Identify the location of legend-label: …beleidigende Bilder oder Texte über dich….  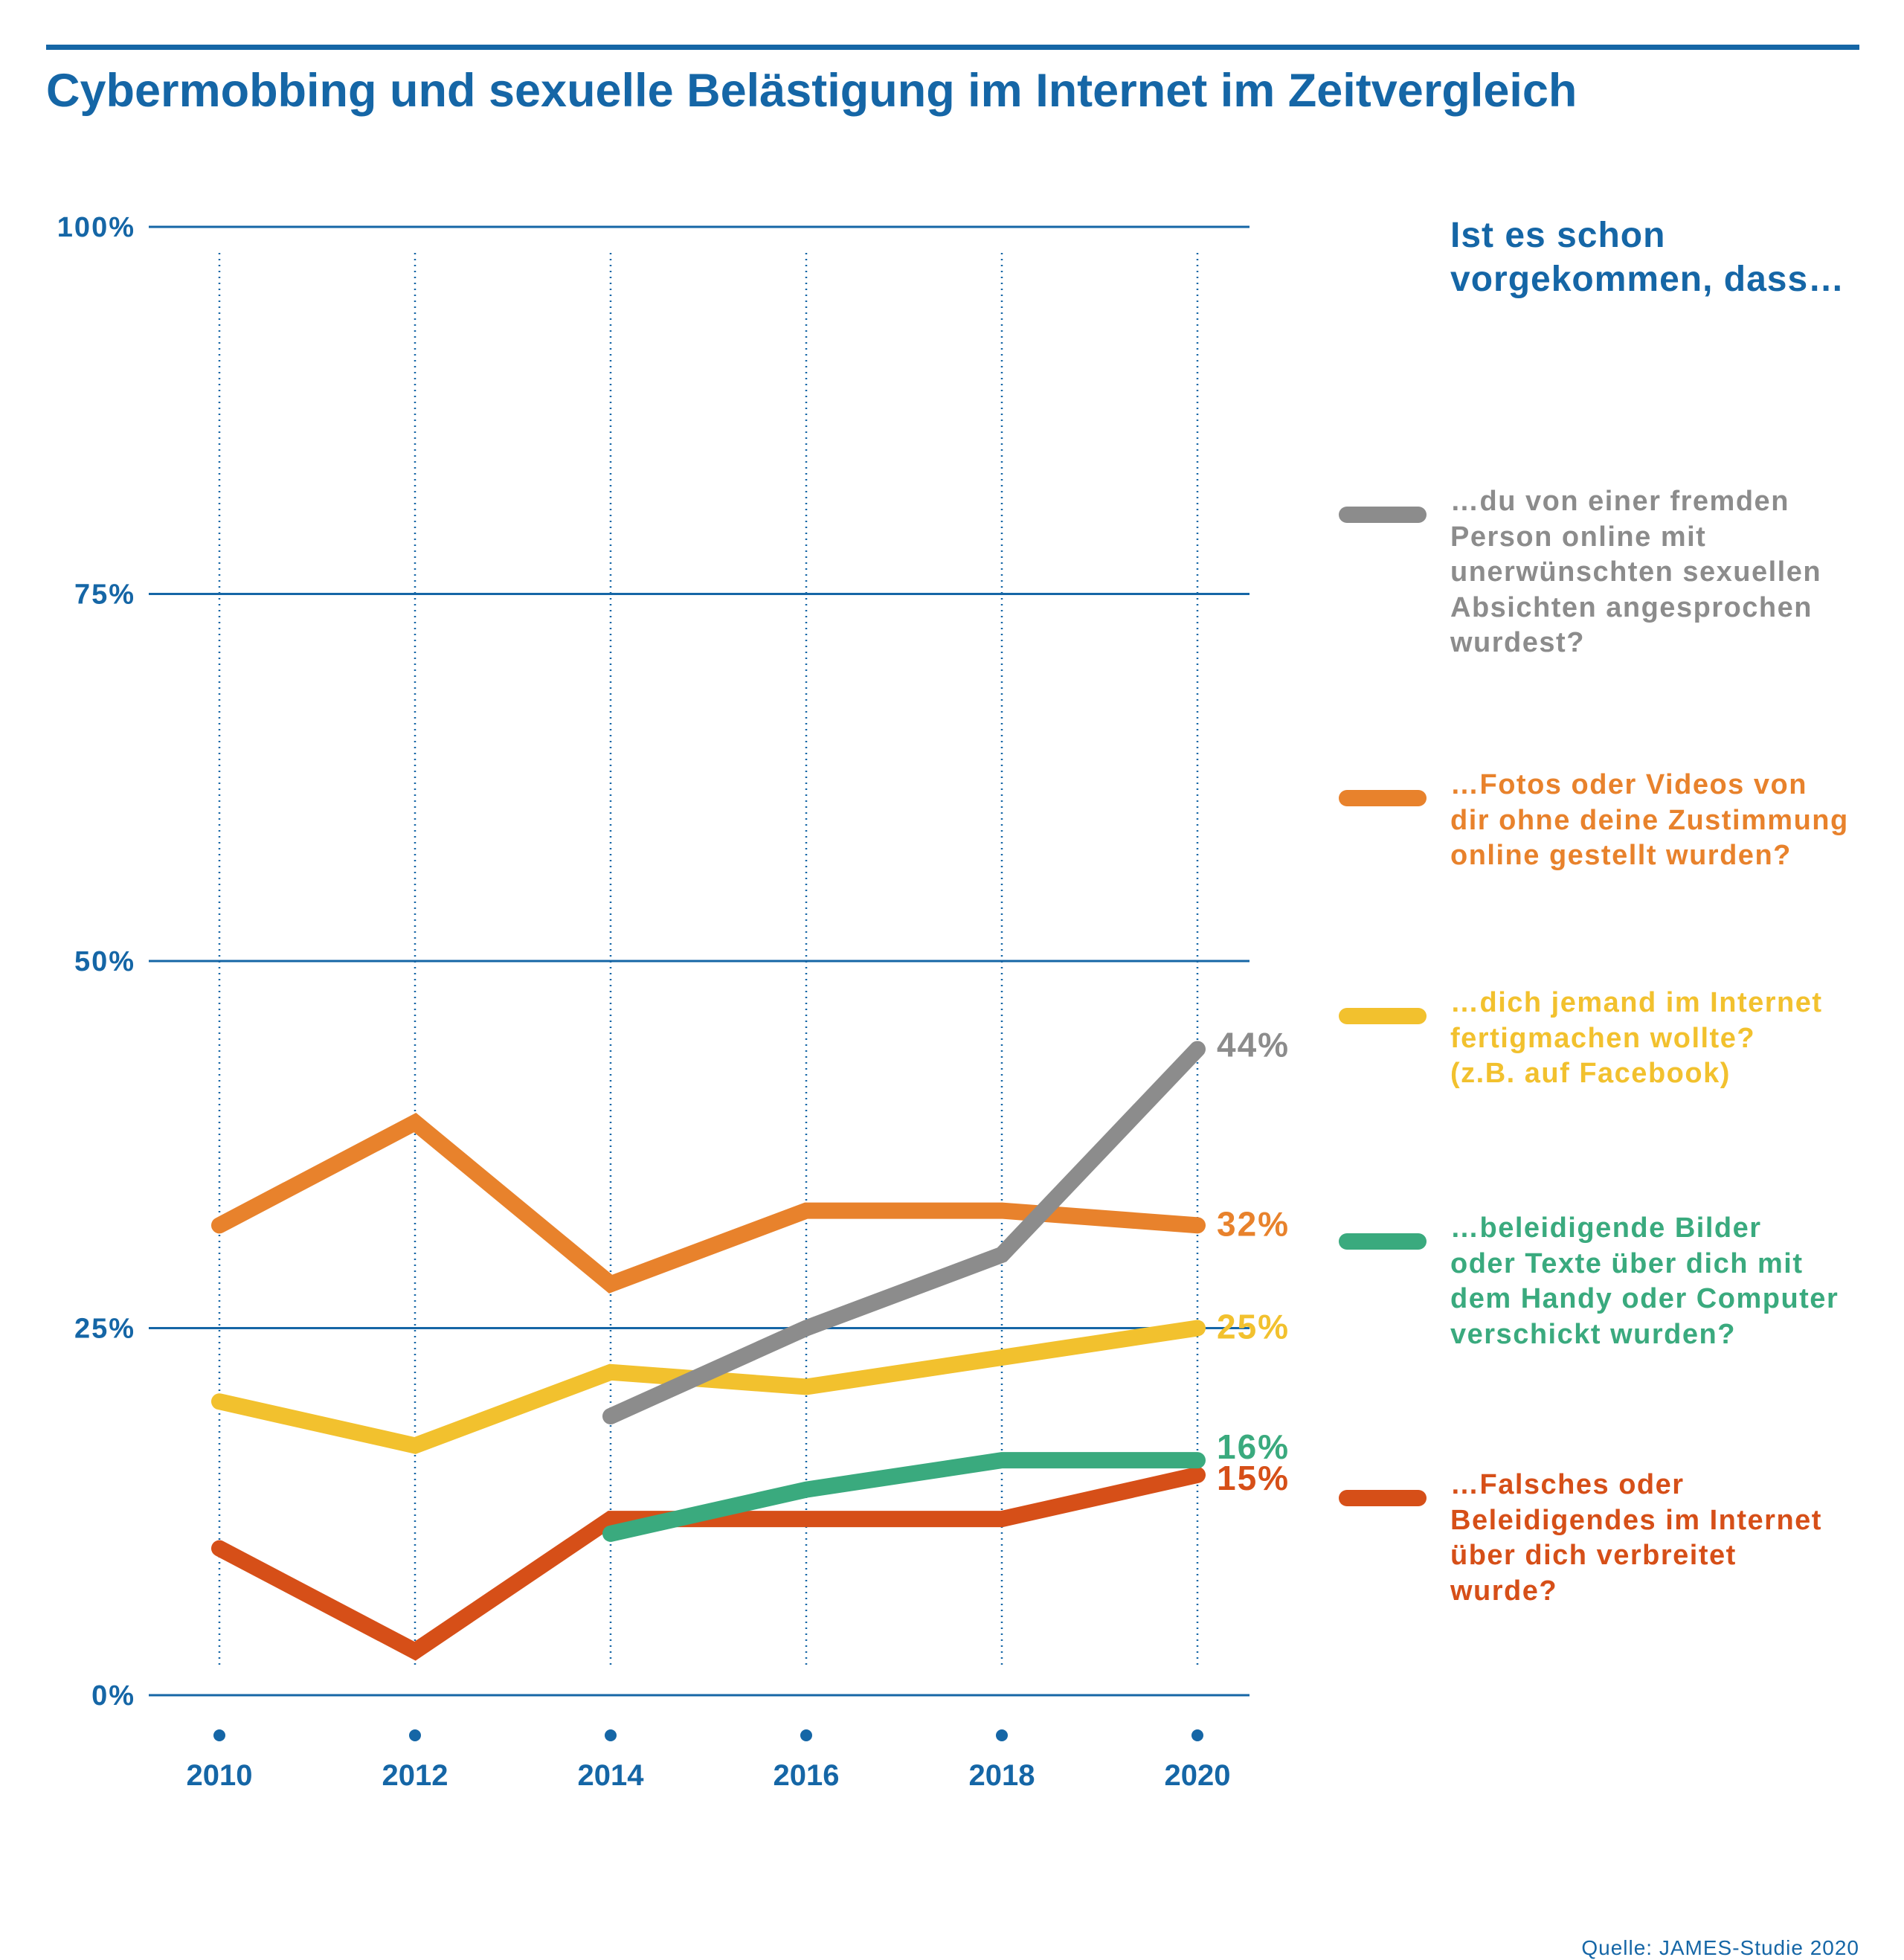
(1644, 1281).